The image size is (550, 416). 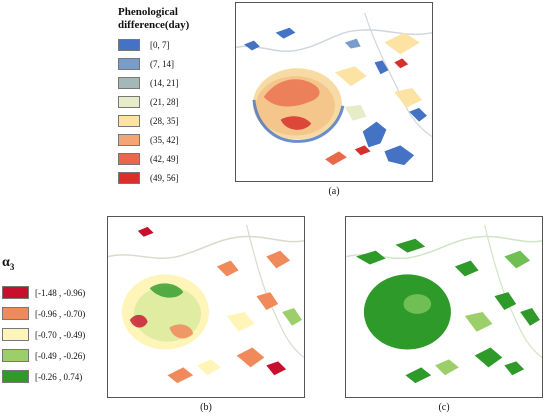 I want to click on lake-edge, so click(x=298, y=121).